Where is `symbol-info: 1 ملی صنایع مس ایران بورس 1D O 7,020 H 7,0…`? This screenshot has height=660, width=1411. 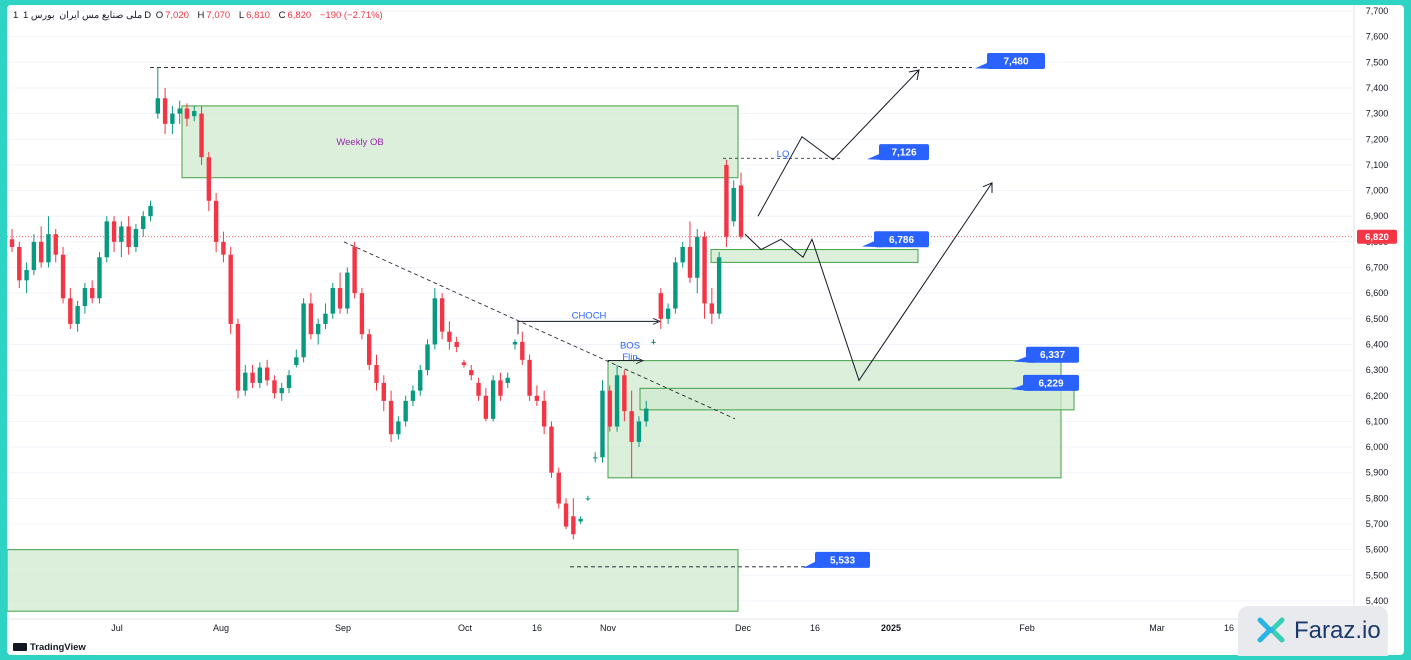
symbol-info: 1 ملی صنایع مس ایران بورس 1D O 7,020 H 7,0… is located at coordinates (198, 15).